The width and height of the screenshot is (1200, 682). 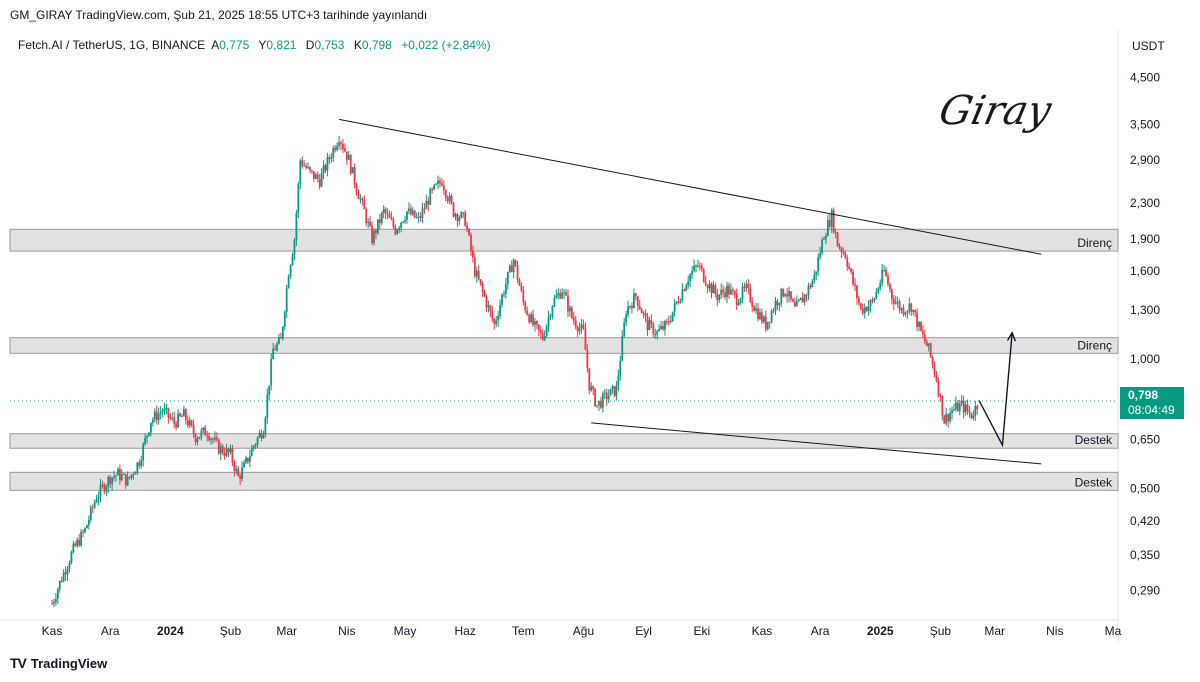 I want to click on zone-label-4: Destek, so click(x=1094, y=482).